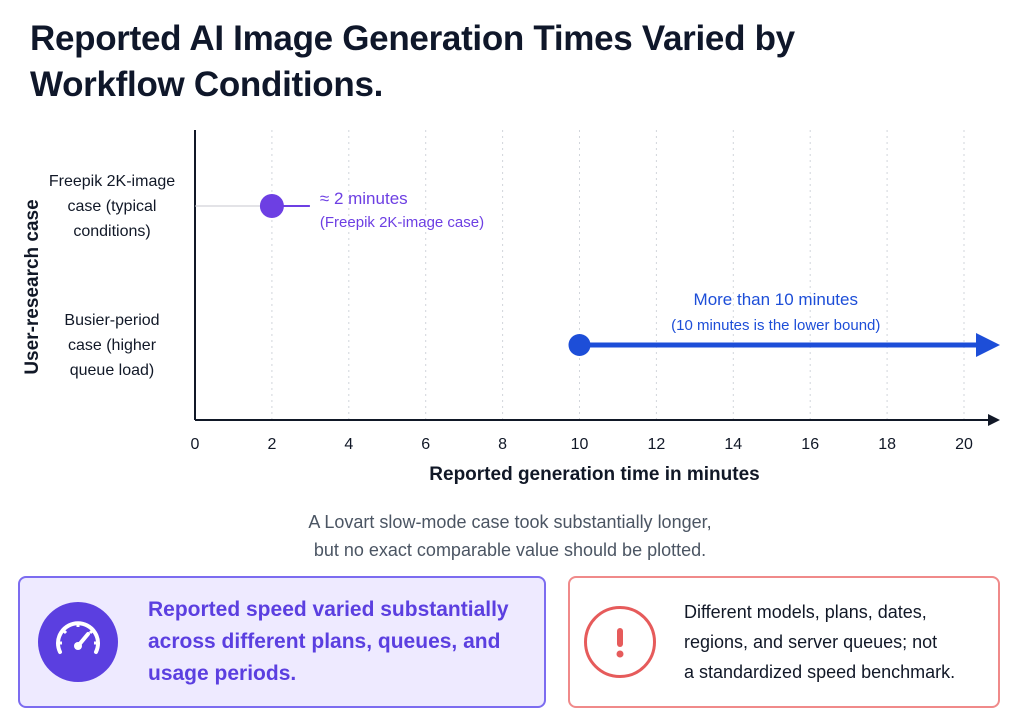 The image size is (1024, 727). What do you see at coordinates (112, 181) in the screenshot?
I see `category-label: Freepik 2K-image` at bounding box center [112, 181].